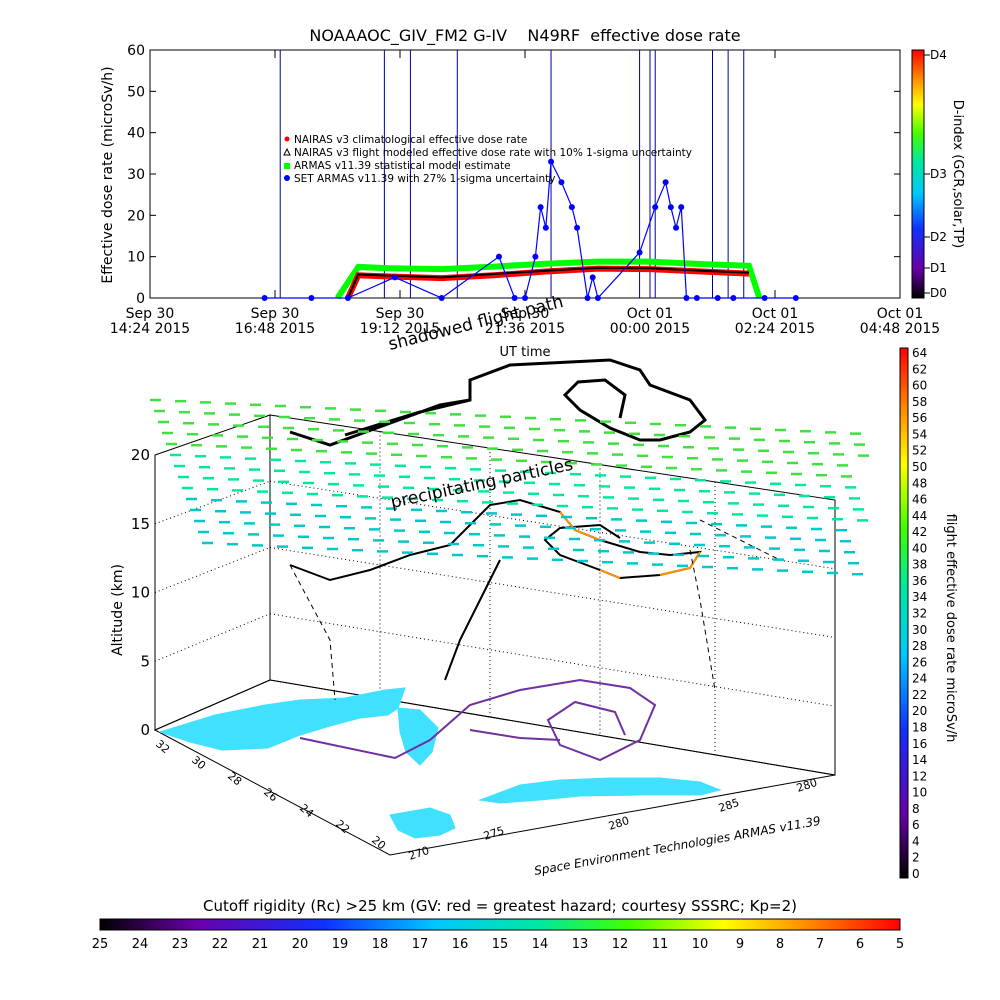  What do you see at coordinates (919, 793) in the screenshot?
I see `dose-rate-tick-label: 10` at bounding box center [919, 793].